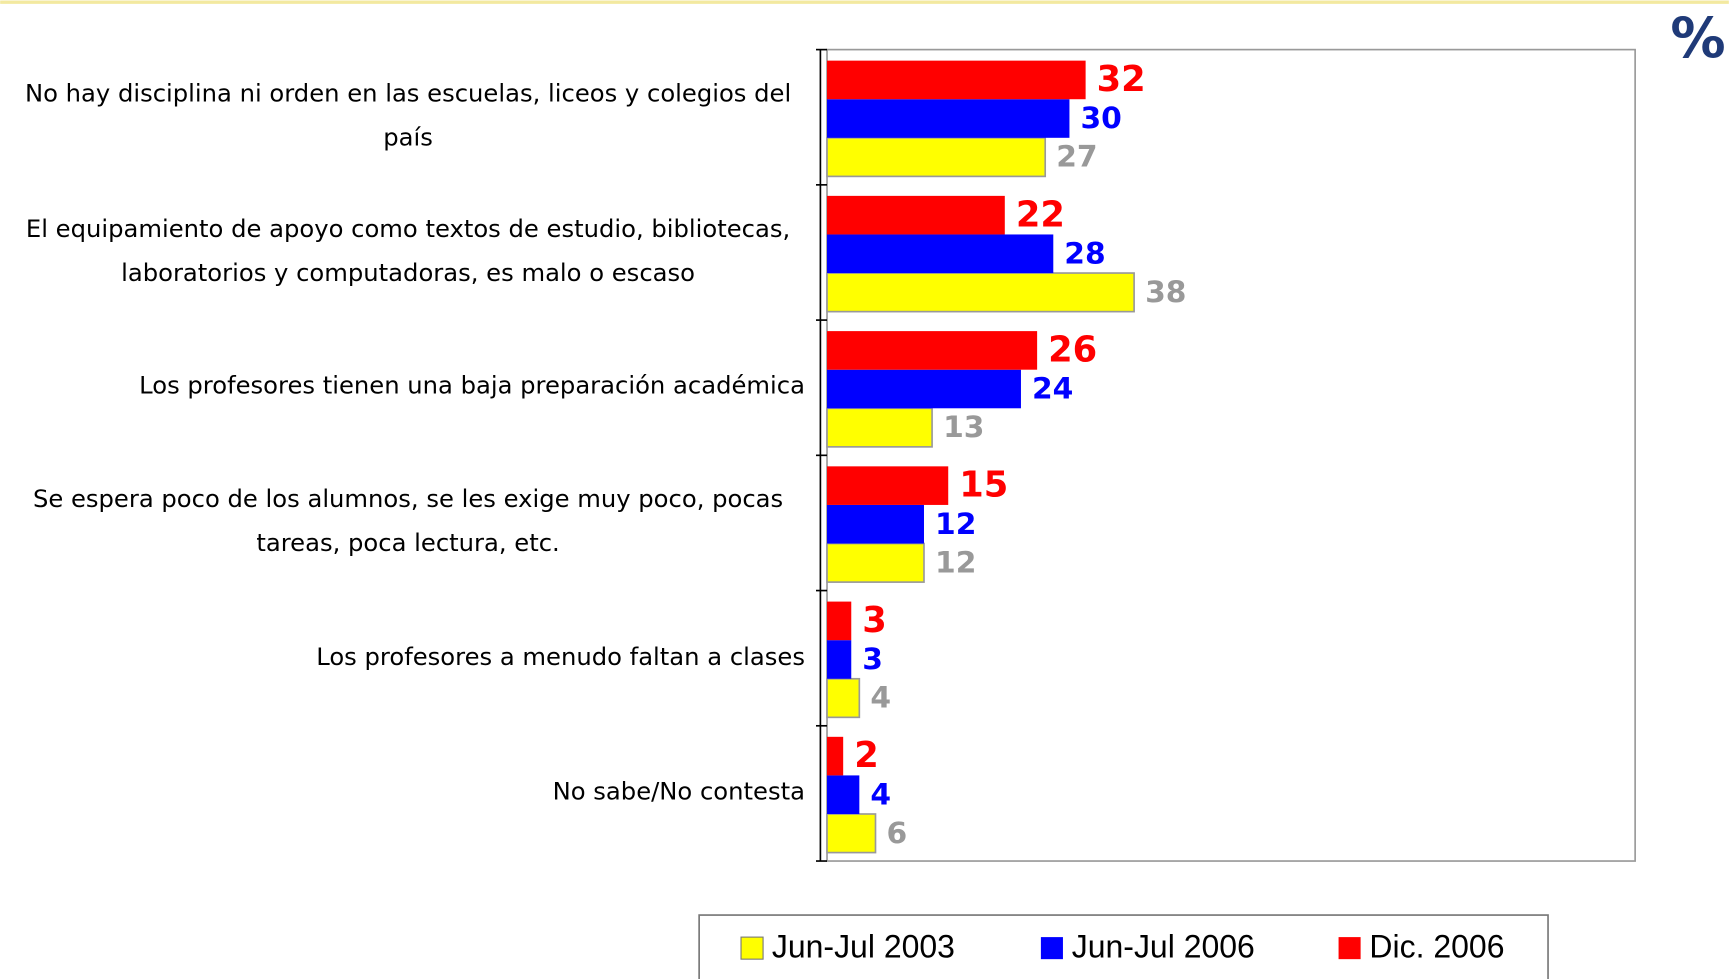 The width and height of the screenshot is (1729, 979). What do you see at coordinates (1084, 253) in the screenshot?
I see `value-label: 28` at bounding box center [1084, 253].